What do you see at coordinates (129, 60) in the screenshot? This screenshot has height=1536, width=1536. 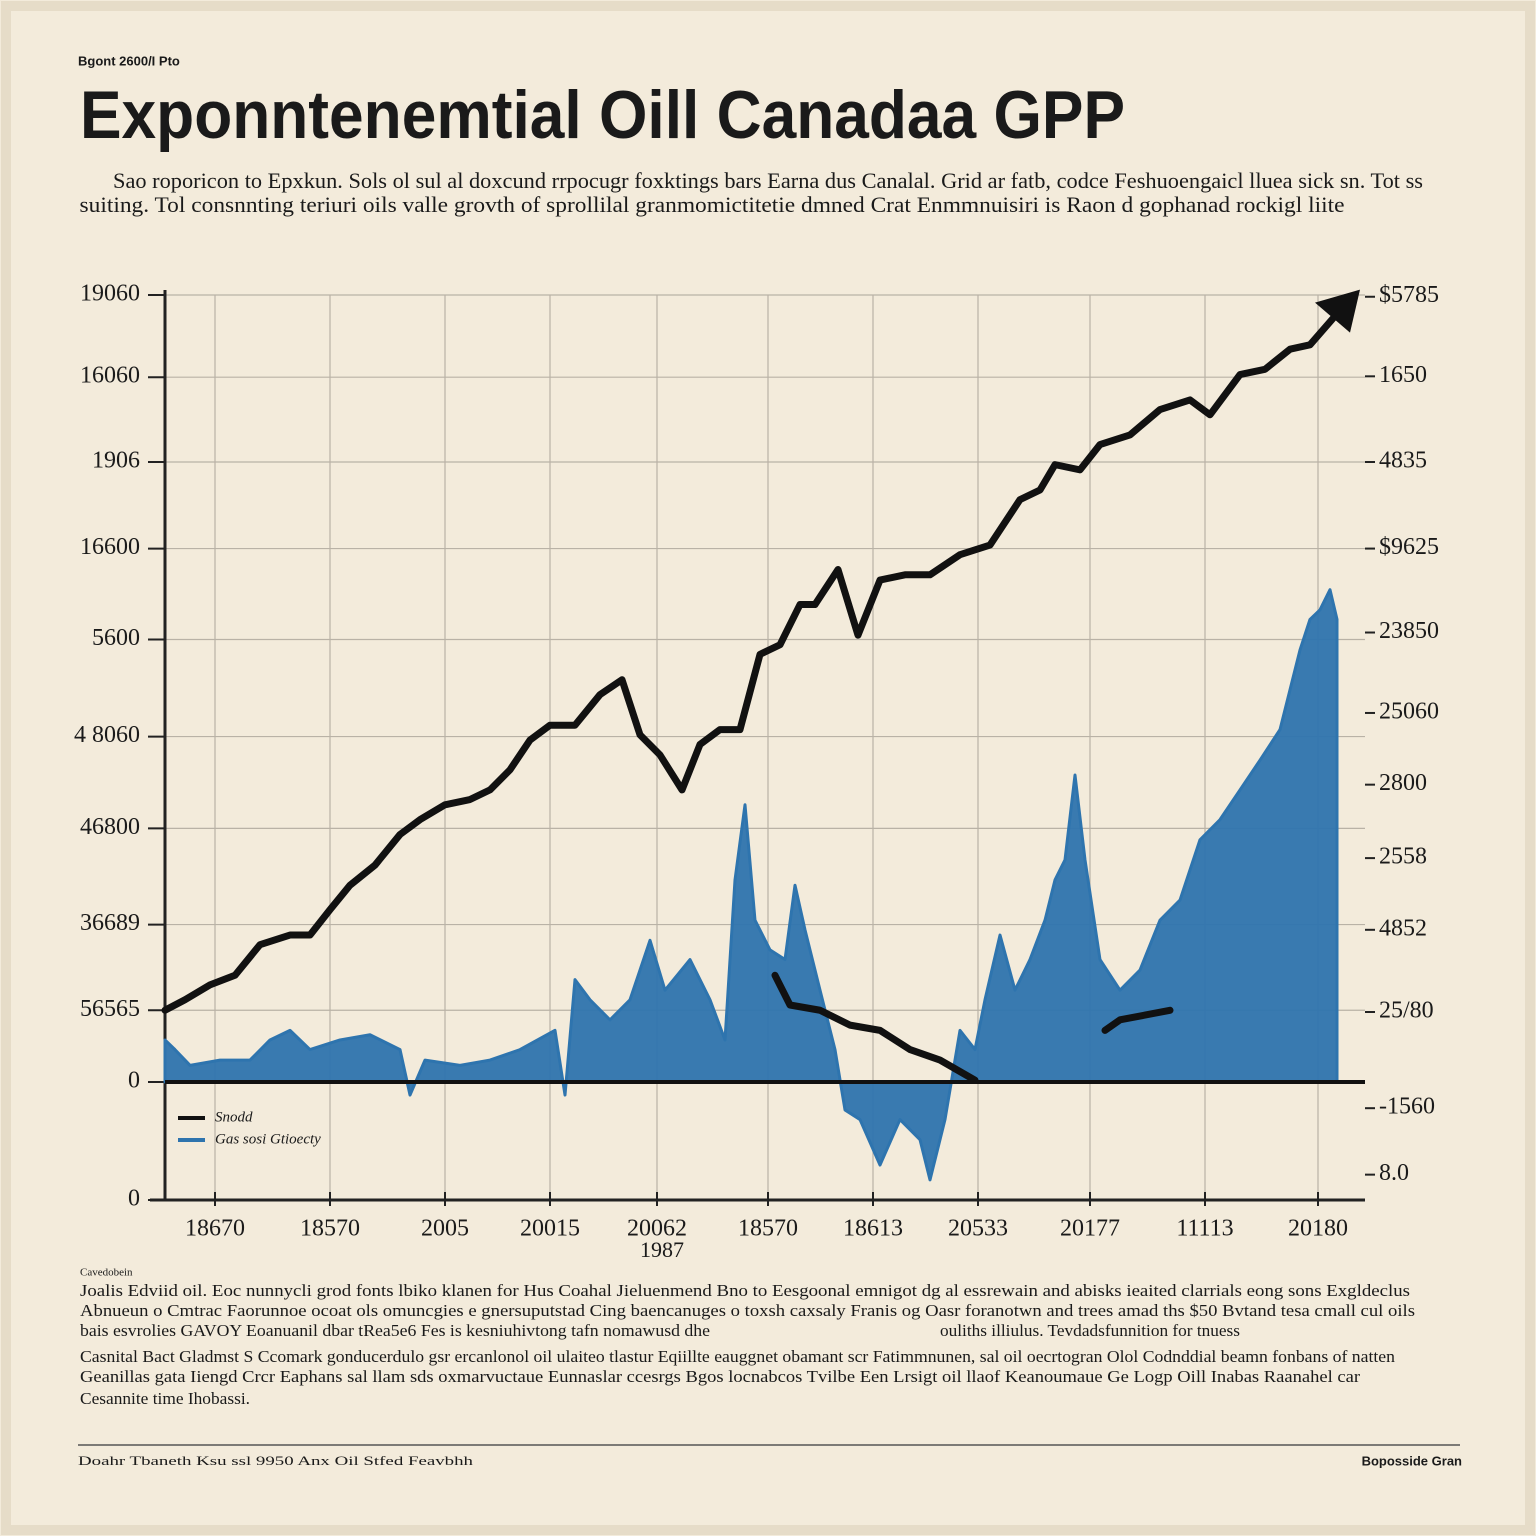 I see `kicker: Bgont 2600/I Pto` at bounding box center [129, 60].